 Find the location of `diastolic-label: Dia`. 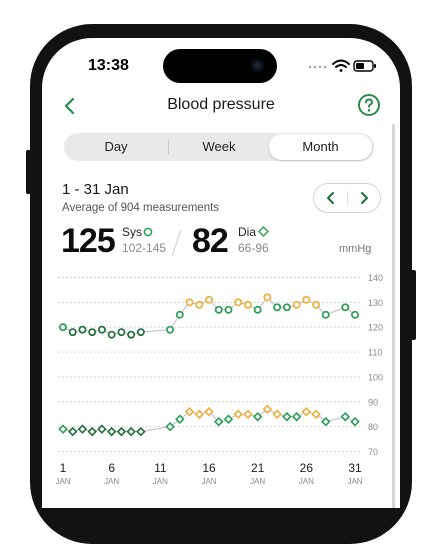

diastolic-label: Dia is located at coordinates (247, 232).